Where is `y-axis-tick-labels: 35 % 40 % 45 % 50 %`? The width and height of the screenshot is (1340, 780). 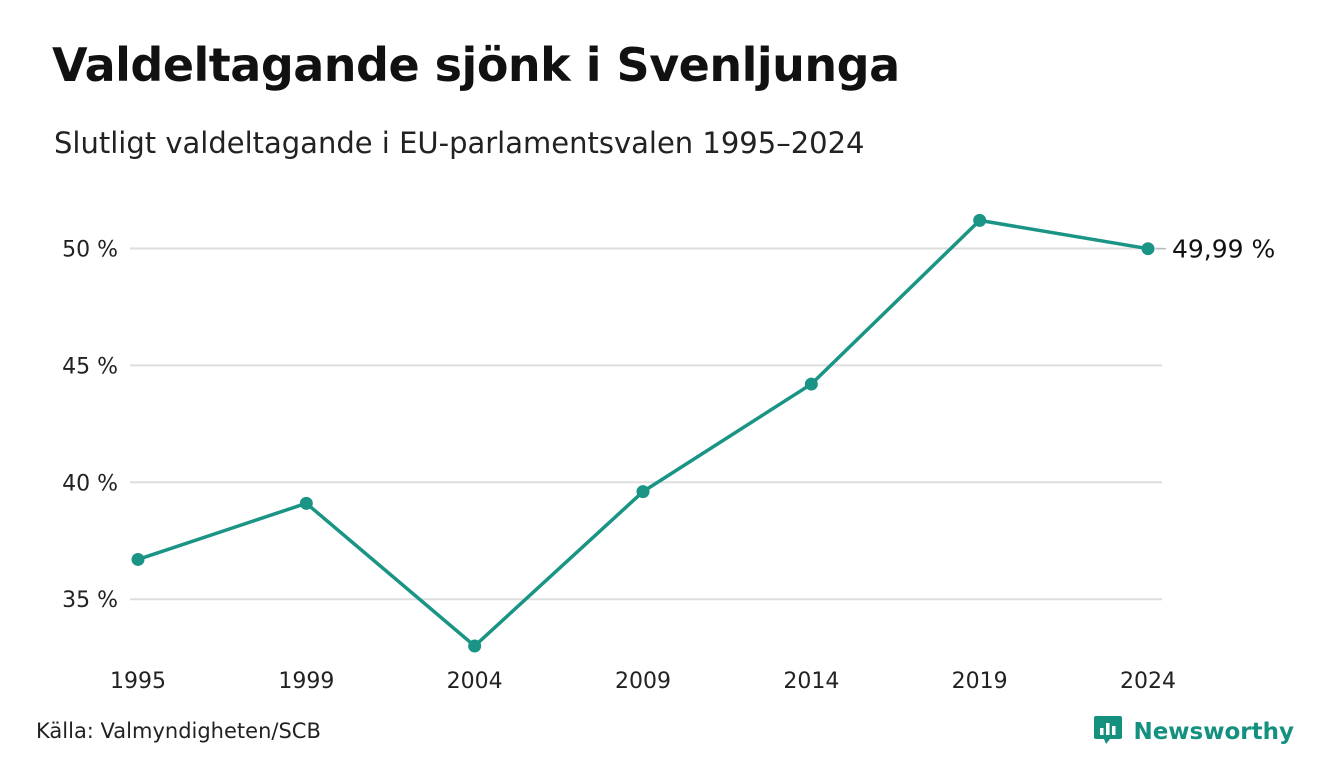 y-axis-tick-labels: 35 % 40 % 45 % 50 % is located at coordinates (90, 425).